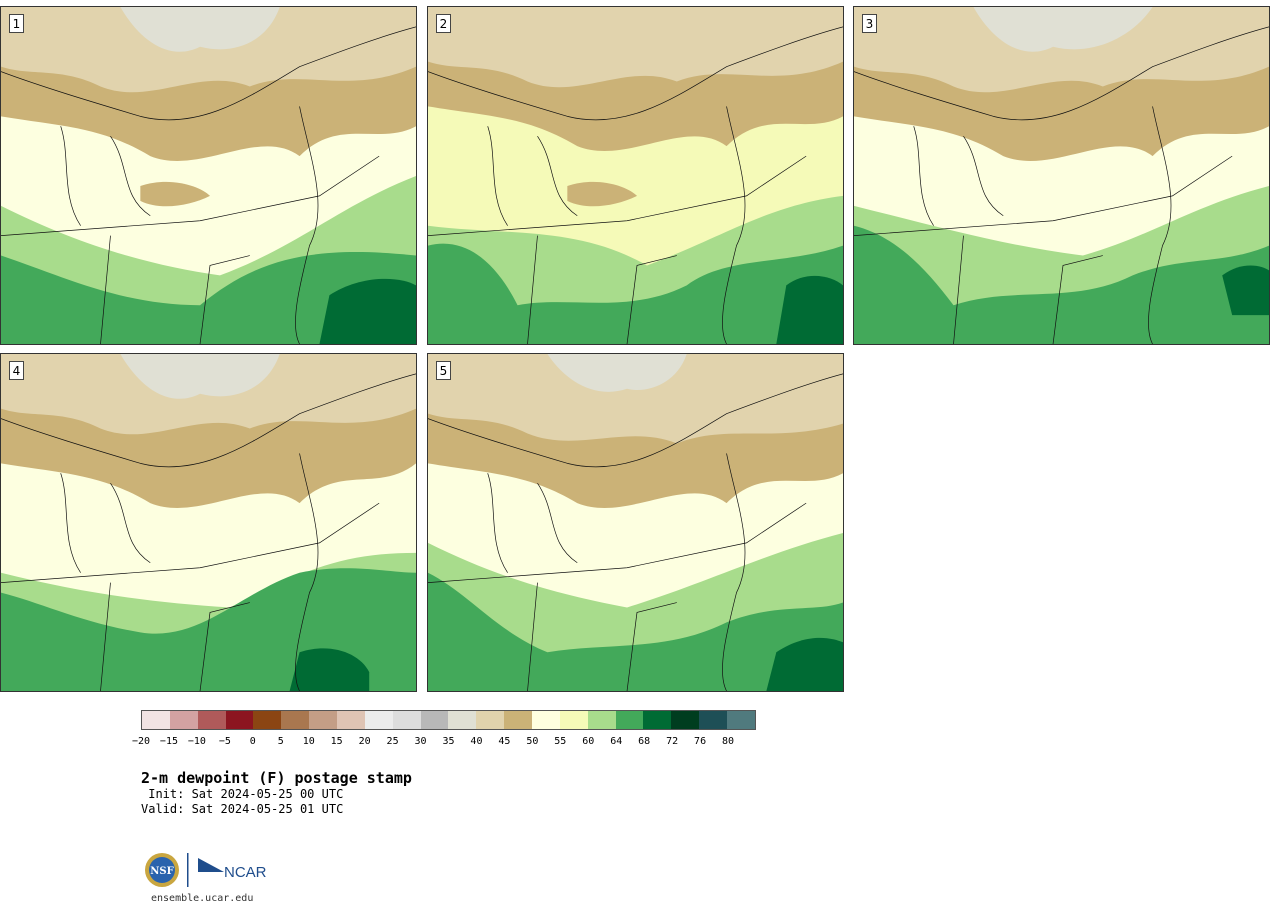 The width and height of the screenshot is (1280, 910). Describe the element at coordinates (392, 741) in the screenshot. I see `colorbar-tick-label: 25` at that location.